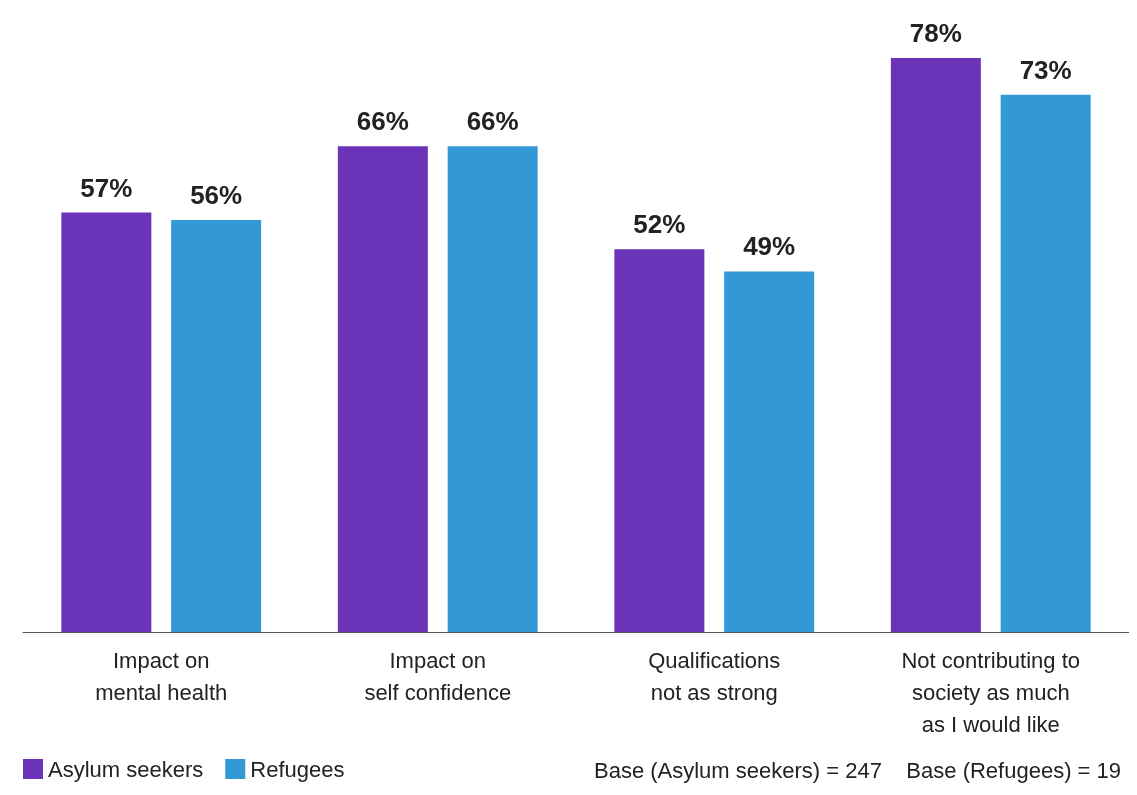 The height and width of the screenshot is (795, 1137). I want to click on data-label: 78%, so click(935, 33).